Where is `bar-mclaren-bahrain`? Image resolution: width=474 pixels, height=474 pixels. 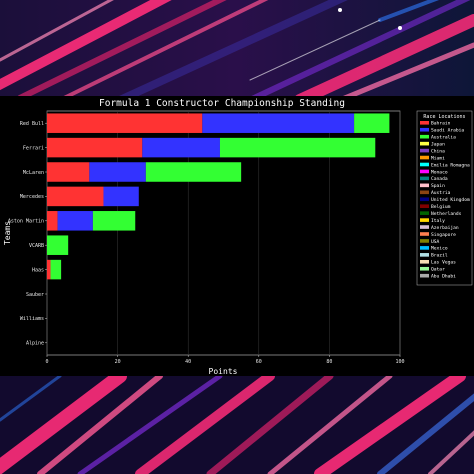
bar-mclaren-bahrain is located at coordinates (68, 172).